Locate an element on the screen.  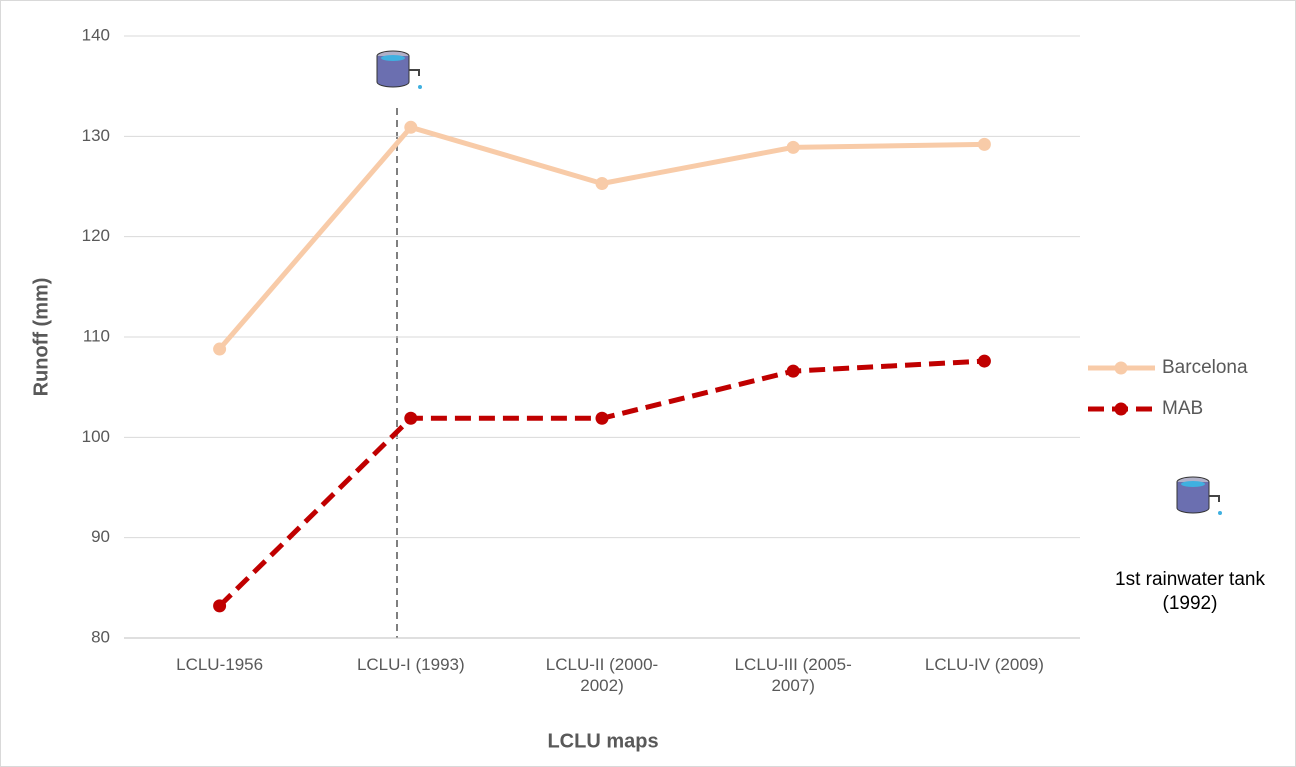
y-tick-label: 130 is located at coordinates (96, 135).